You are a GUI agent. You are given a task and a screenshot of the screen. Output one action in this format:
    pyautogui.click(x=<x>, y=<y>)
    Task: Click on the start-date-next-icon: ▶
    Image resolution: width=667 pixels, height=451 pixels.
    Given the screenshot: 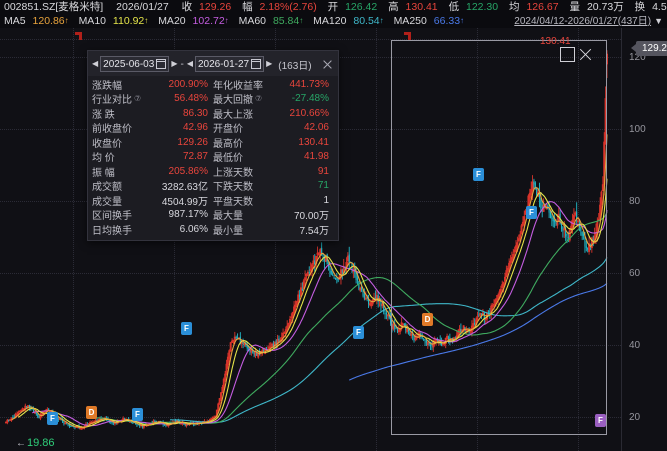 What is the action you would take?
    pyautogui.click(x=174, y=63)
    